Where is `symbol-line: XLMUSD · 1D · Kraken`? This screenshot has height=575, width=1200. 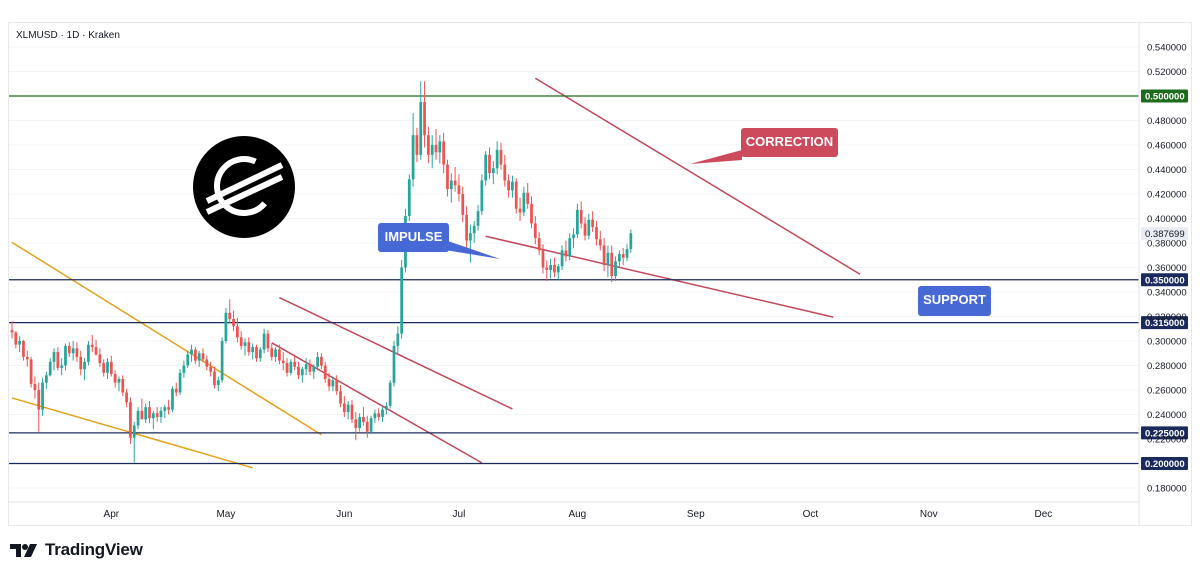
symbol-line: XLMUSD · 1D · Kraken is located at coordinates (68, 35).